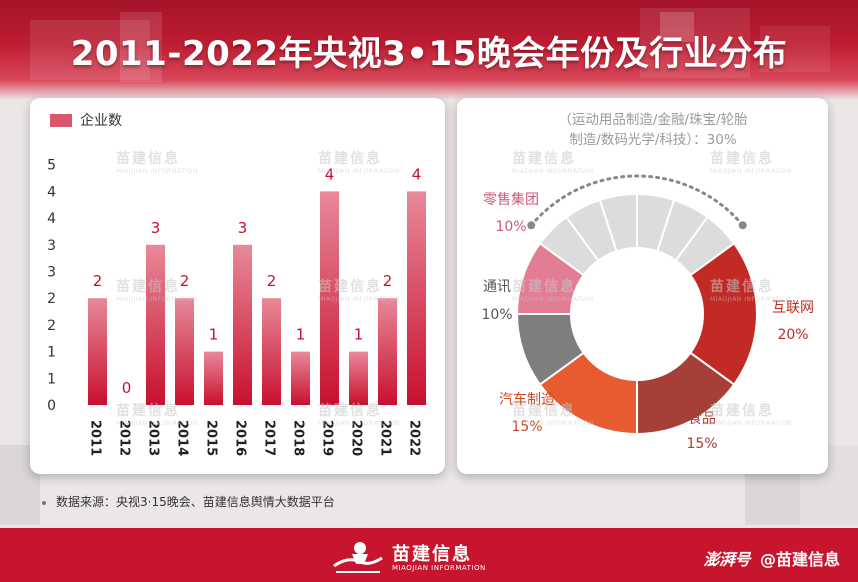 The height and width of the screenshot is (582, 858). What do you see at coordinates (95, 438) in the screenshot?
I see `x-tick-label: 2011` at bounding box center [95, 438].